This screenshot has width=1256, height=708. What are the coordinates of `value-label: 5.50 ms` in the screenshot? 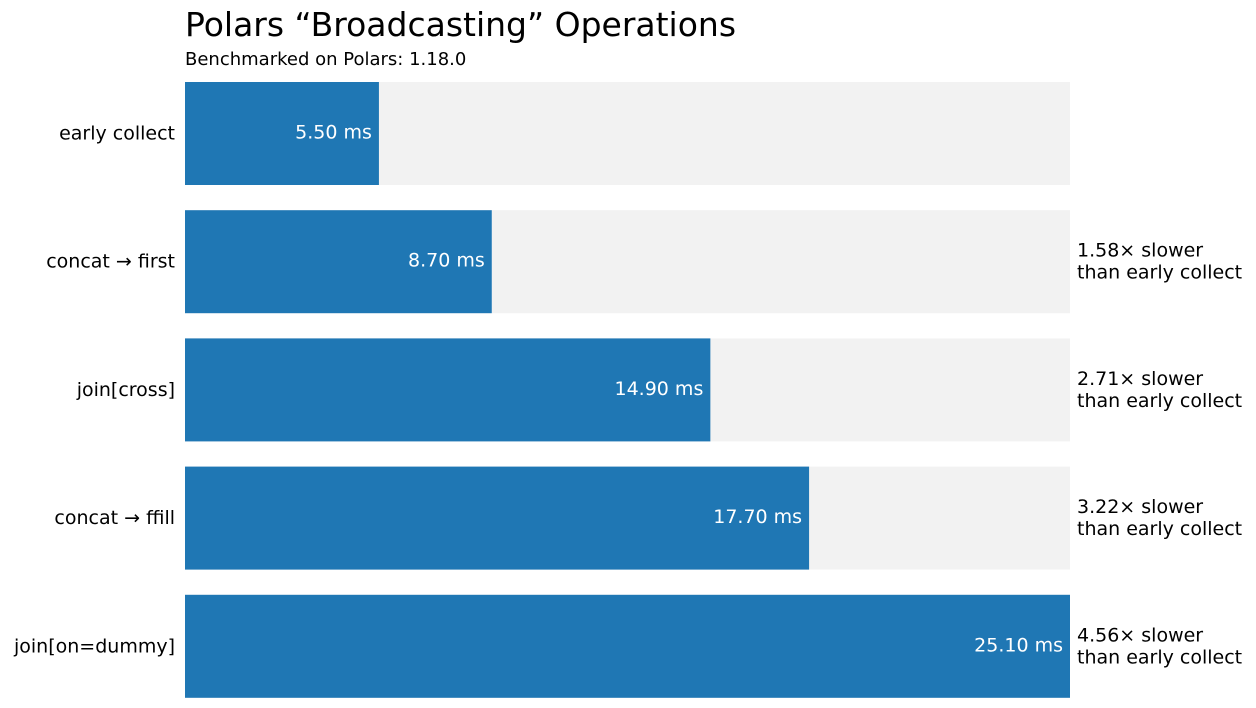 It's located at (333, 133).